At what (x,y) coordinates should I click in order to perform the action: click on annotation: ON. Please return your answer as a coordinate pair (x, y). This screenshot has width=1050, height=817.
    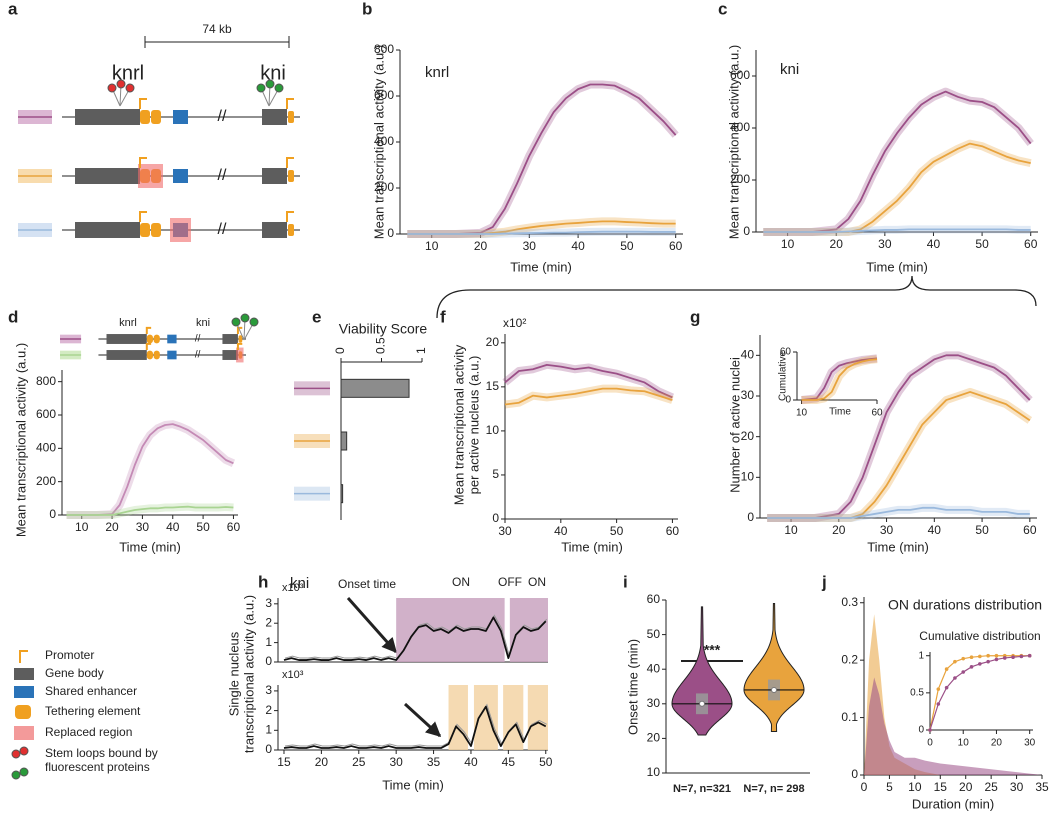
    Looking at the image, I should click on (461, 582).